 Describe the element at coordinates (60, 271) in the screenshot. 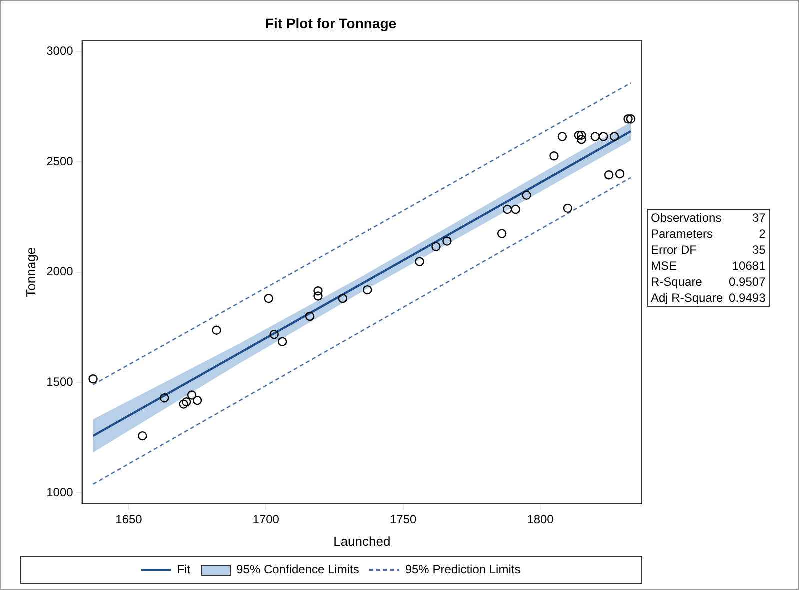

I see `y-tick-label: 2000` at that location.